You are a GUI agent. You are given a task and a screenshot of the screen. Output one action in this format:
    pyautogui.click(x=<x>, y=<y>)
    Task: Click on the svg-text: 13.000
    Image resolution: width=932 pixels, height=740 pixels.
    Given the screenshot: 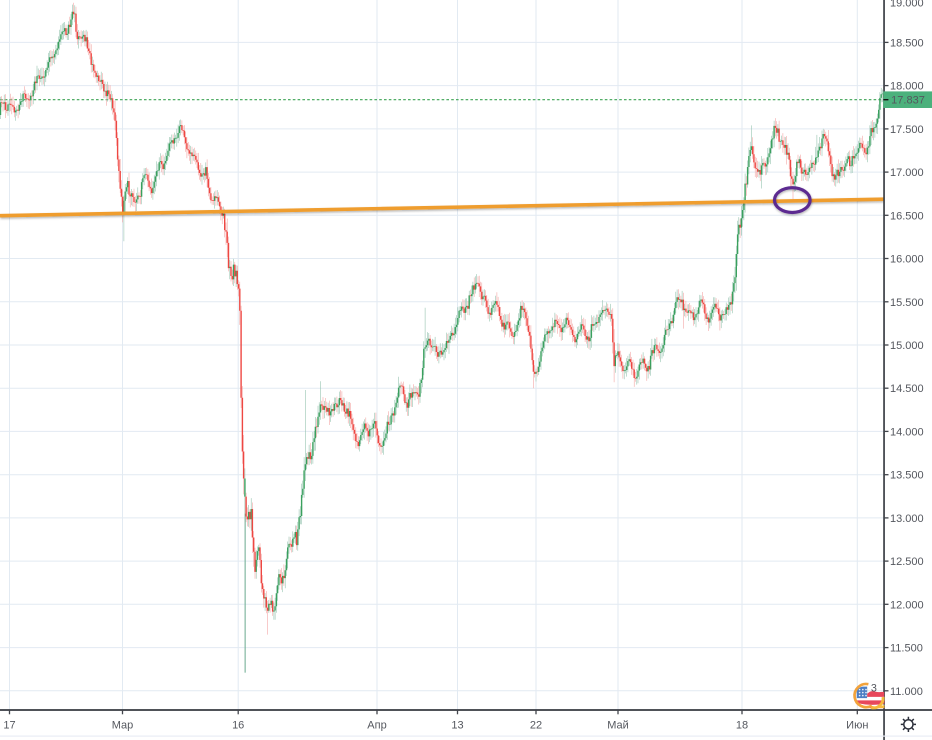 What is the action you would take?
    pyautogui.click(x=907, y=519)
    